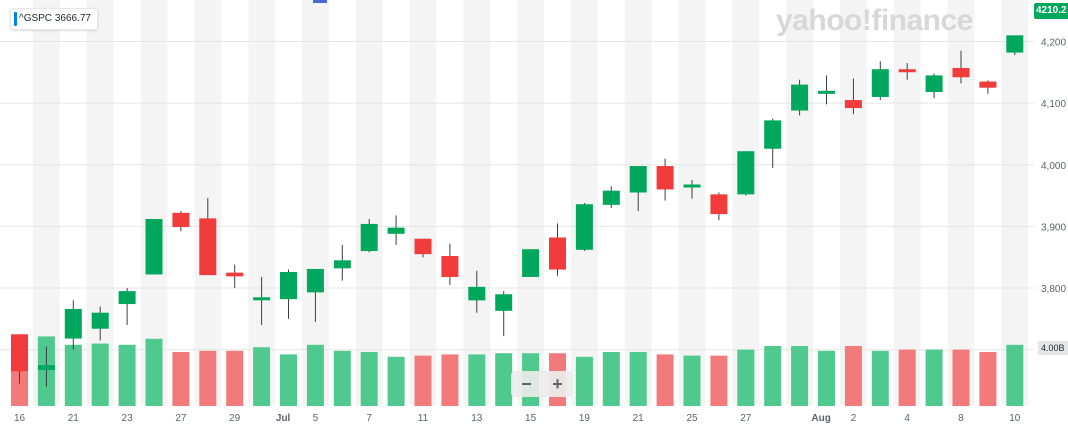 The height and width of the screenshot is (427, 1068). Describe the element at coordinates (542, 384) in the screenshot. I see `zoom-controls: − +` at that location.